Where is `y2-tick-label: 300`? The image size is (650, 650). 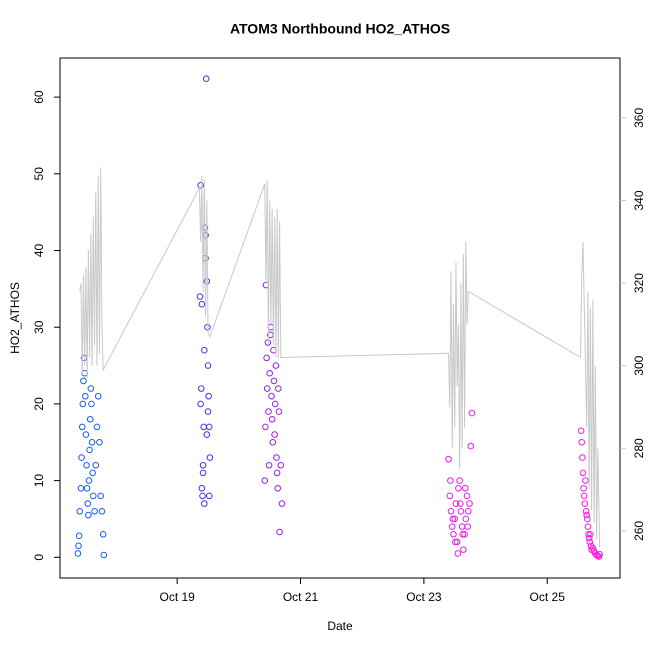 y2-tick-label: 300 is located at coordinates (639, 365).